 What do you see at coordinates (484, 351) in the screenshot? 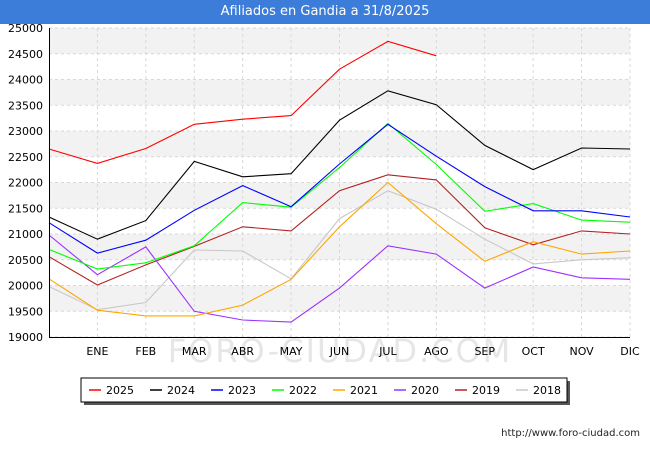
I see `x-tick-label: SEP` at bounding box center [484, 351].